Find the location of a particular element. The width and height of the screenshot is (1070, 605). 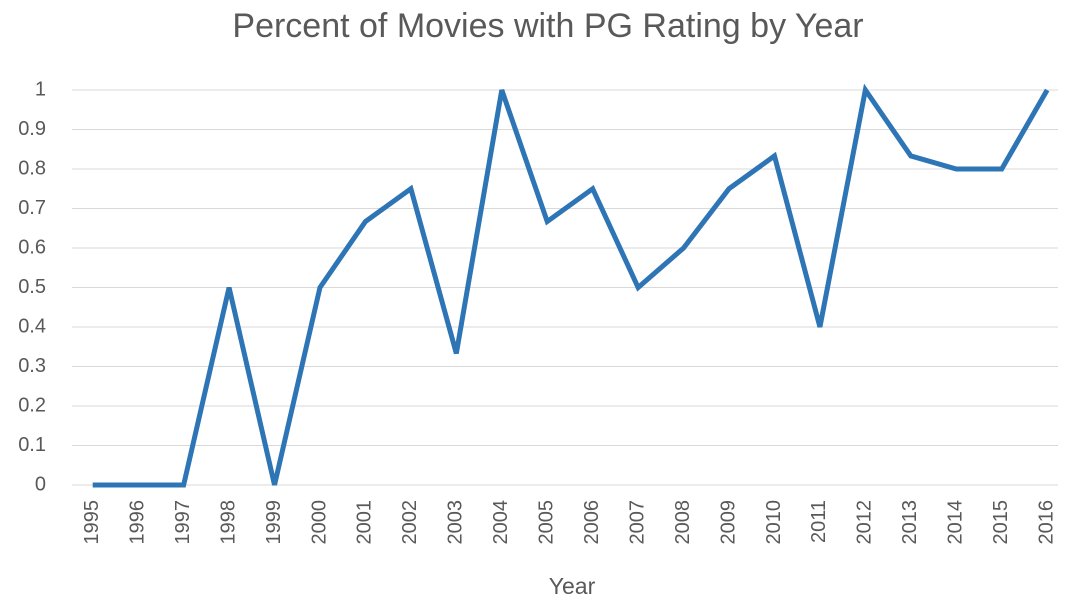

x-tick-label: 2015 is located at coordinates (1001, 522).